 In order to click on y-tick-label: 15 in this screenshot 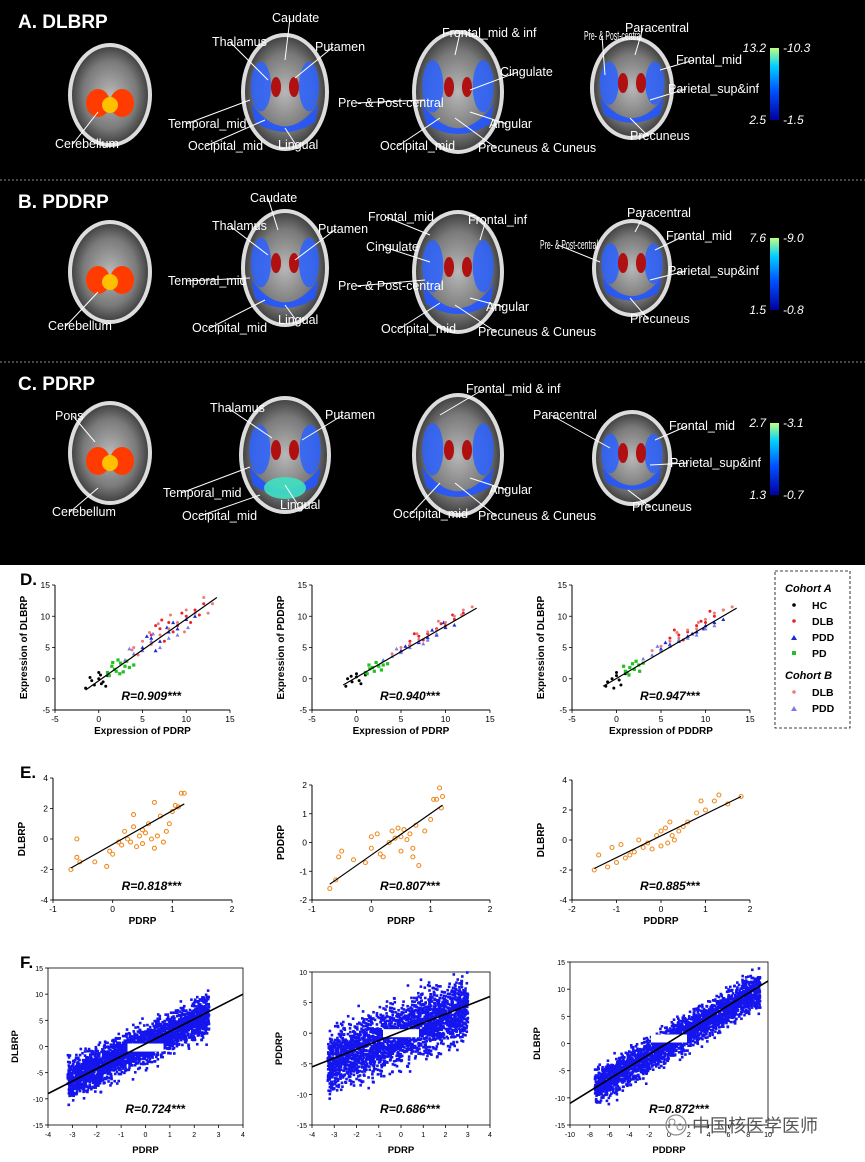, I will do `click(303, 585)`.